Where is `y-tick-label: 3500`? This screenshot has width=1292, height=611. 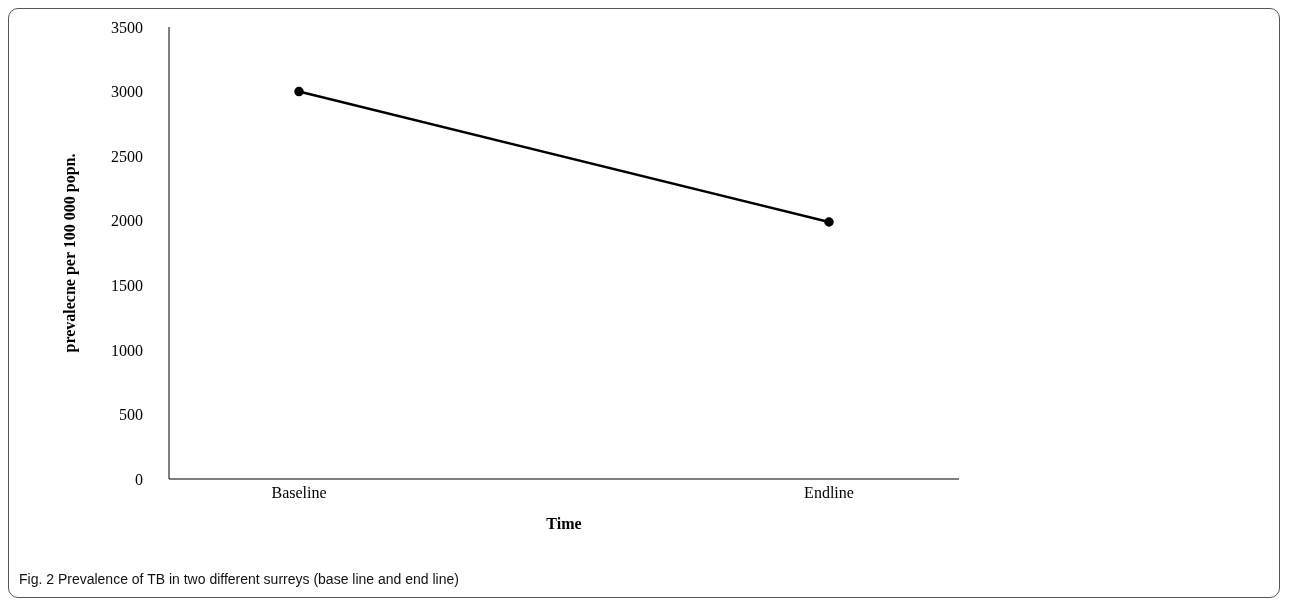
y-tick-label: 3500 is located at coordinates (127, 27).